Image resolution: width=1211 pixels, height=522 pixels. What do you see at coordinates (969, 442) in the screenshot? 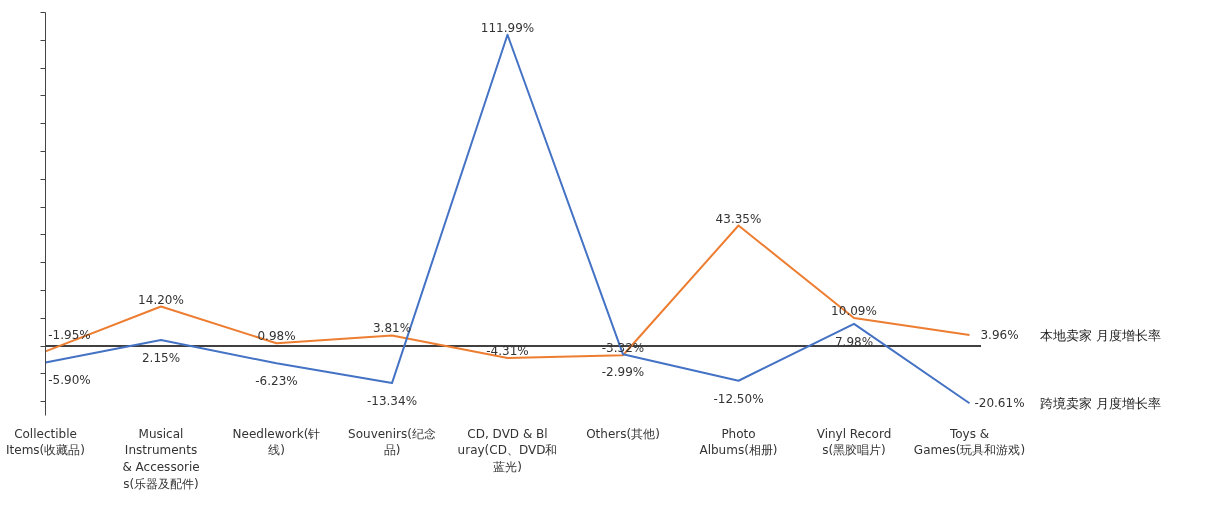
I see `x-tick-label: Toys & Games(玩具和游戏)` at bounding box center [969, 442].